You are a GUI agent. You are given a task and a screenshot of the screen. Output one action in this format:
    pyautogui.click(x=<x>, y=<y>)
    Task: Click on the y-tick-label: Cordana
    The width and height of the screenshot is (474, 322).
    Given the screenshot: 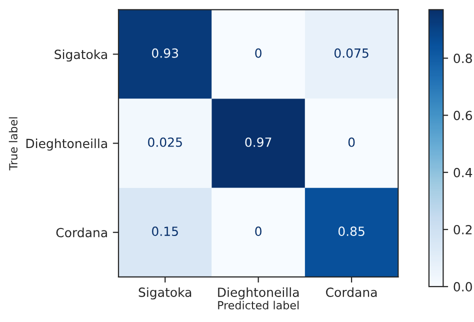 What is the action you would take?
    pyautogui.click(x=81, y=233)
    